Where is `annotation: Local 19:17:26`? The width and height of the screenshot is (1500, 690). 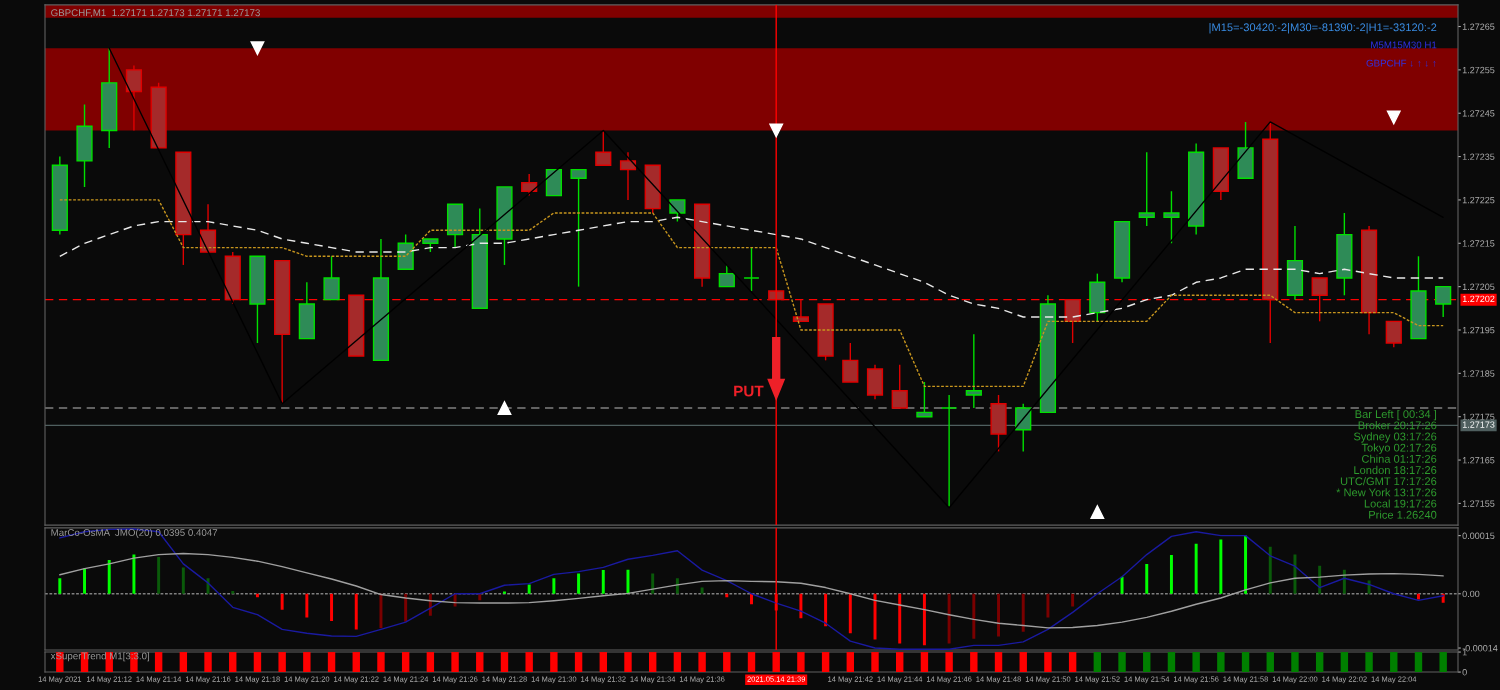
annotation: Local 19:17:26 is located at coordinates (1400, 503).